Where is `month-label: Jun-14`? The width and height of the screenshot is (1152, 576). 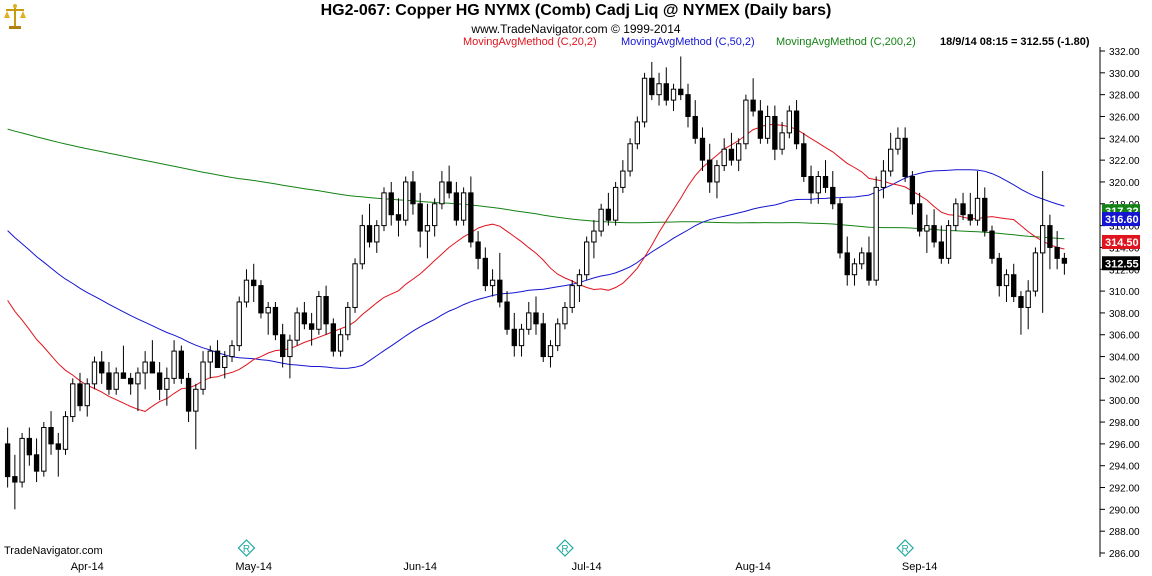
month-label: Jun-14 is located at coordinates (420, 567).